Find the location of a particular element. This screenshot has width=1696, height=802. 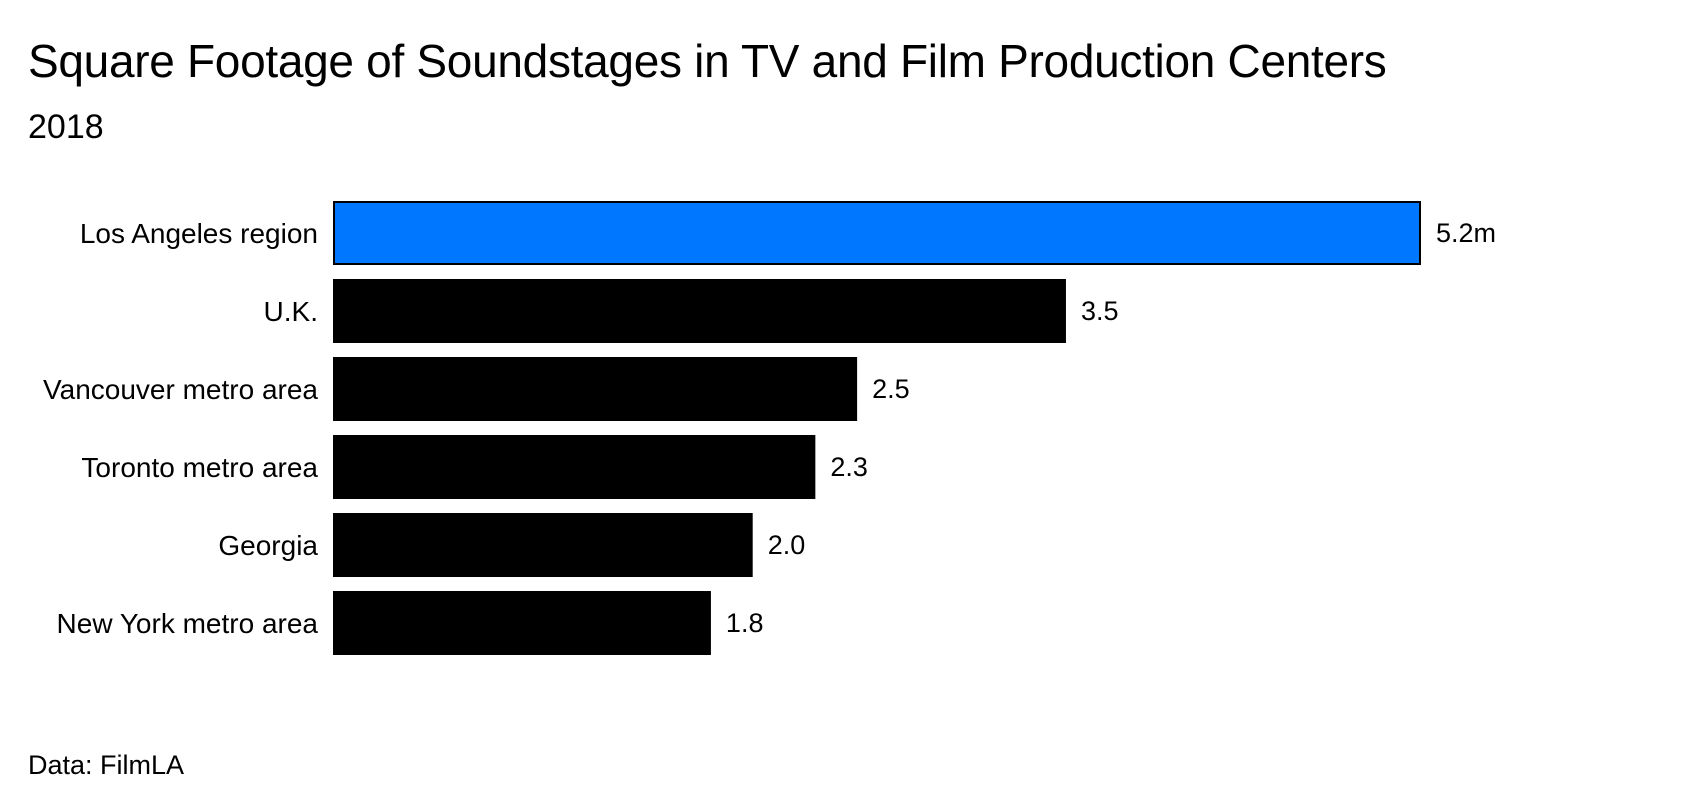

value-label: 2.3 is located at coordinates (849, 467).